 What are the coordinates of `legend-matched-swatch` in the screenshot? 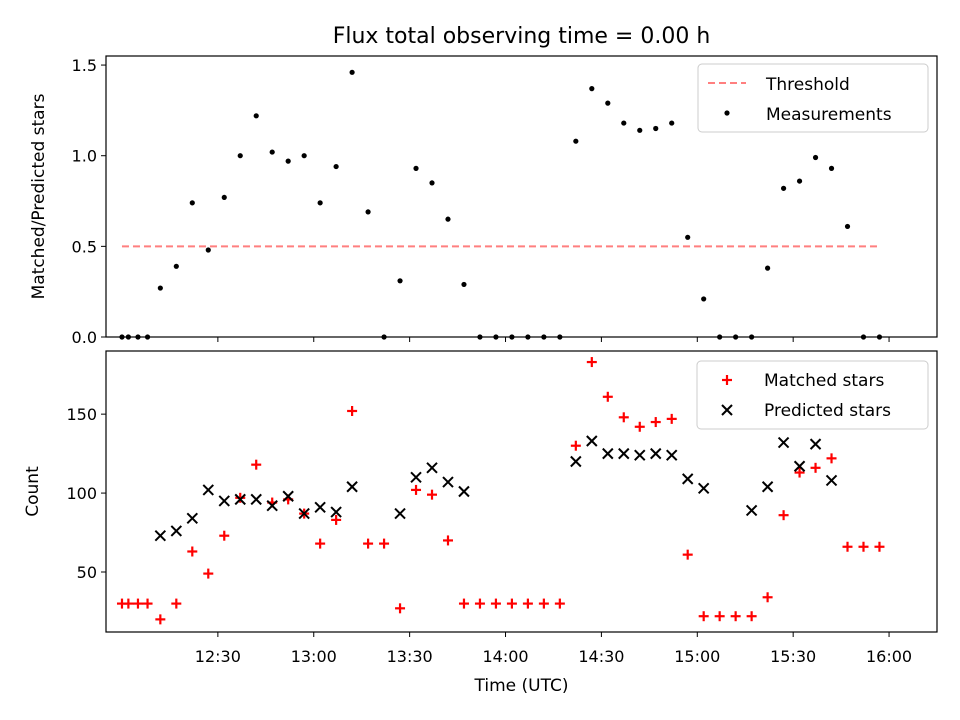 It's located at (727, 380).